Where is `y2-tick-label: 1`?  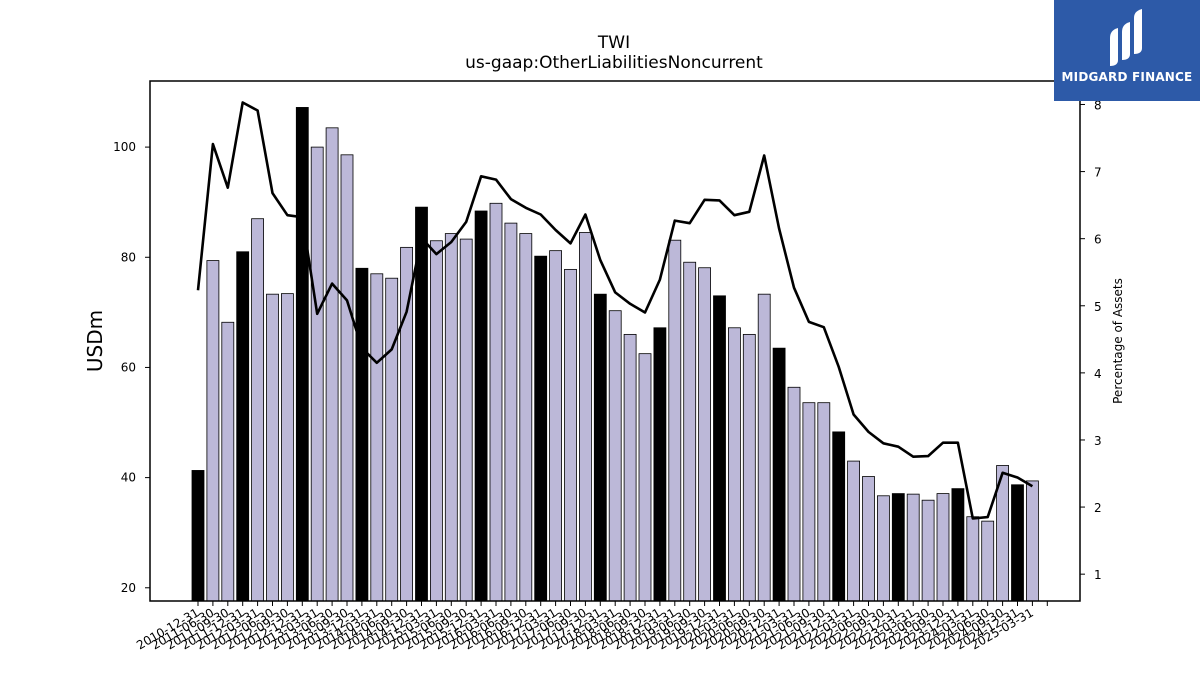 y2-tick-label: 1 is located at coordinates (1098, 575).